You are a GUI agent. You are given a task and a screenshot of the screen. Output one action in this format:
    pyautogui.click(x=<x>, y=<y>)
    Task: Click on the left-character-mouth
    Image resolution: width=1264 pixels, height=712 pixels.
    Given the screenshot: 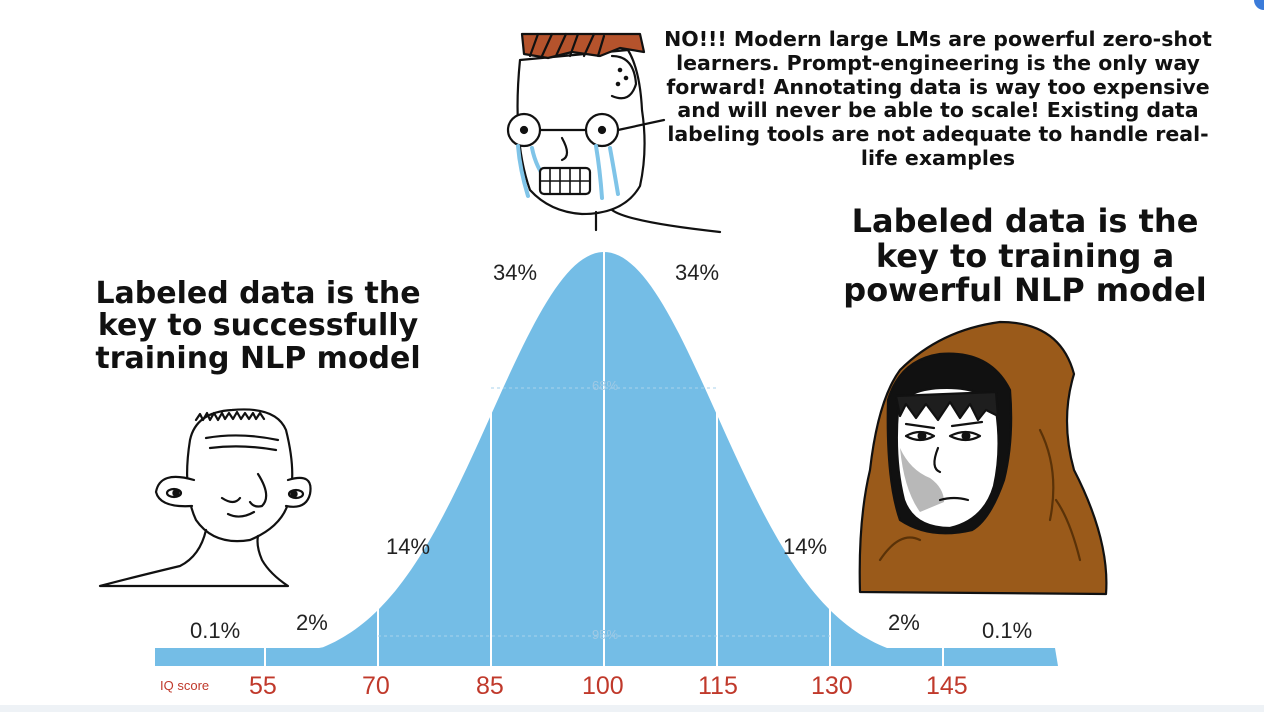 What is the action you would take?
    pyautogui.click(x=238, y=507)
    